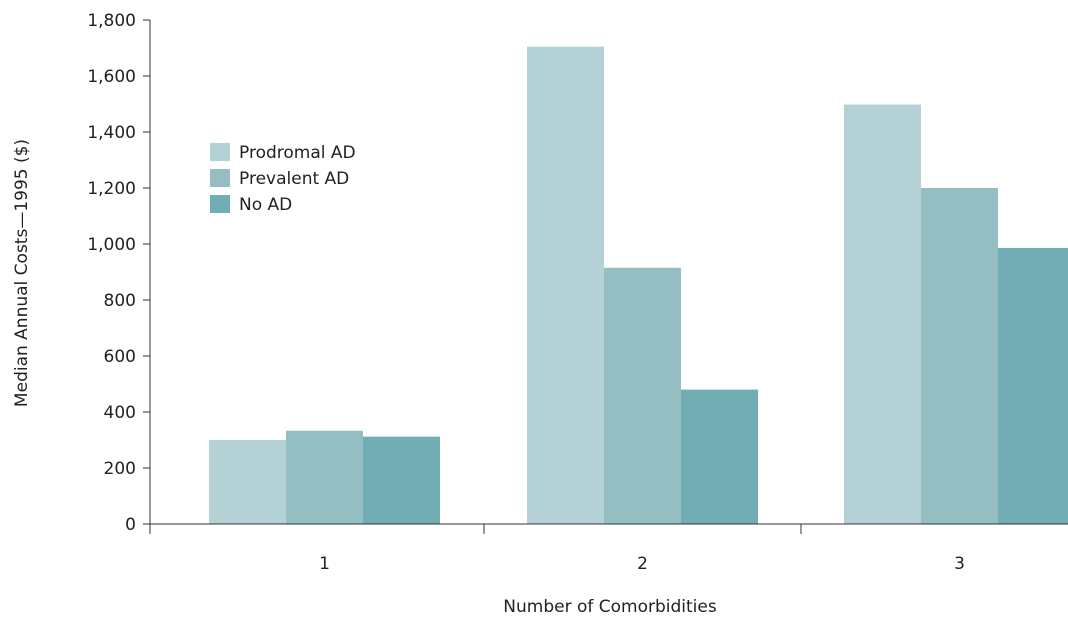 This screenshot has width=1068, height=623. I want to click on y-tick-label: 1,400, so click(111, 133).